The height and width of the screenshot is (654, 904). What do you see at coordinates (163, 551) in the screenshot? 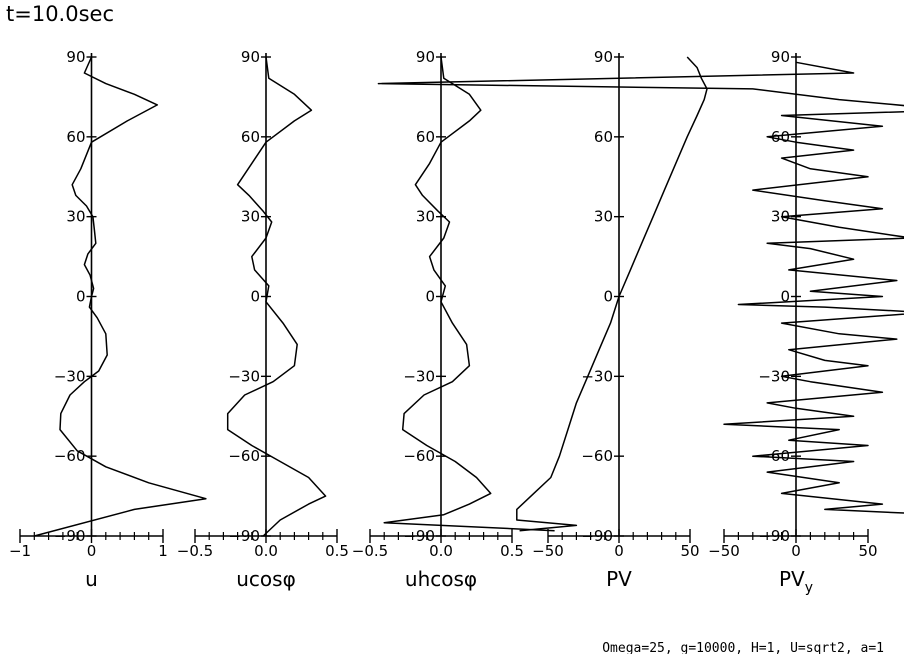
I see `x-tick-label: 1` at bounding box center [163, 551].